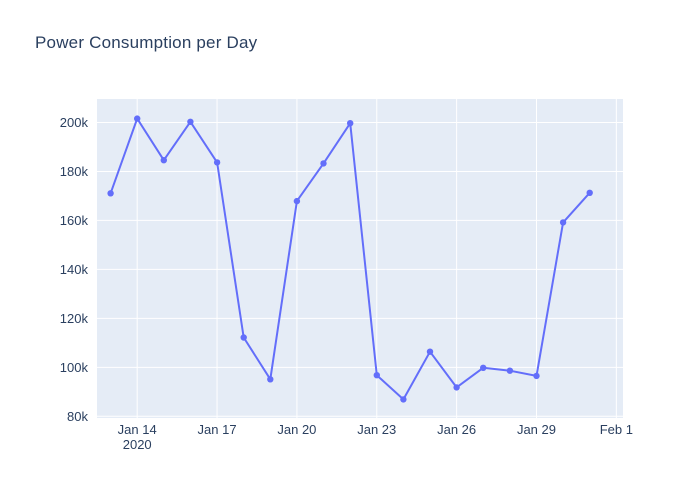 Image resolution: width=700 pixels, height=500 pixels. What do you see at coordinates (74, 220) in the screenshot?
I see `y-tick-label: 160k` at bounding box center [74, 220].